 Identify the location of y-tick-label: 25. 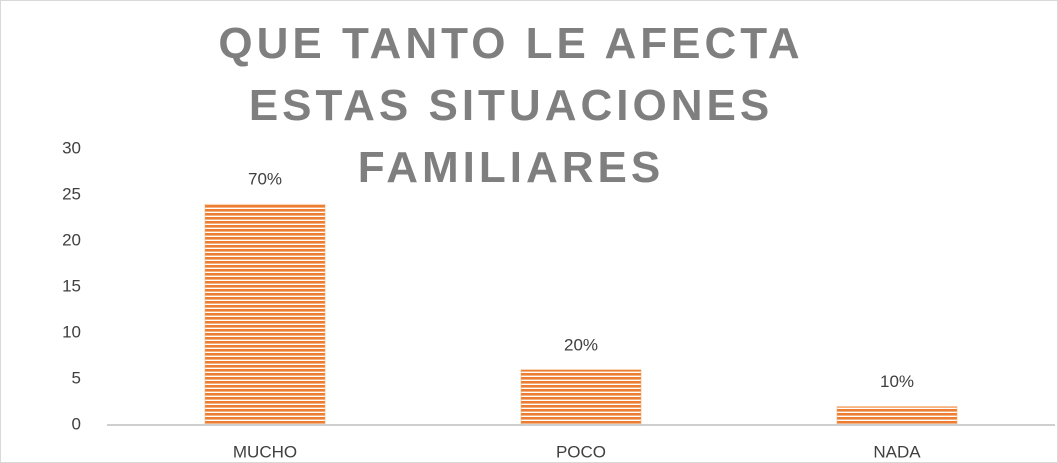
(71, 193).